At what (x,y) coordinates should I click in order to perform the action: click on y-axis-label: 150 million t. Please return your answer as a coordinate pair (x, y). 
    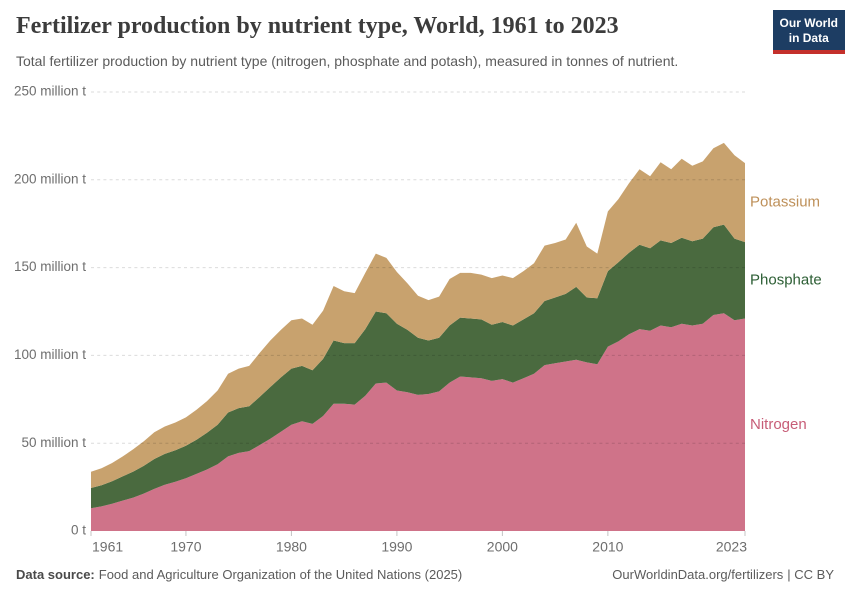
    Looking at the image, I should click on (50, 266).